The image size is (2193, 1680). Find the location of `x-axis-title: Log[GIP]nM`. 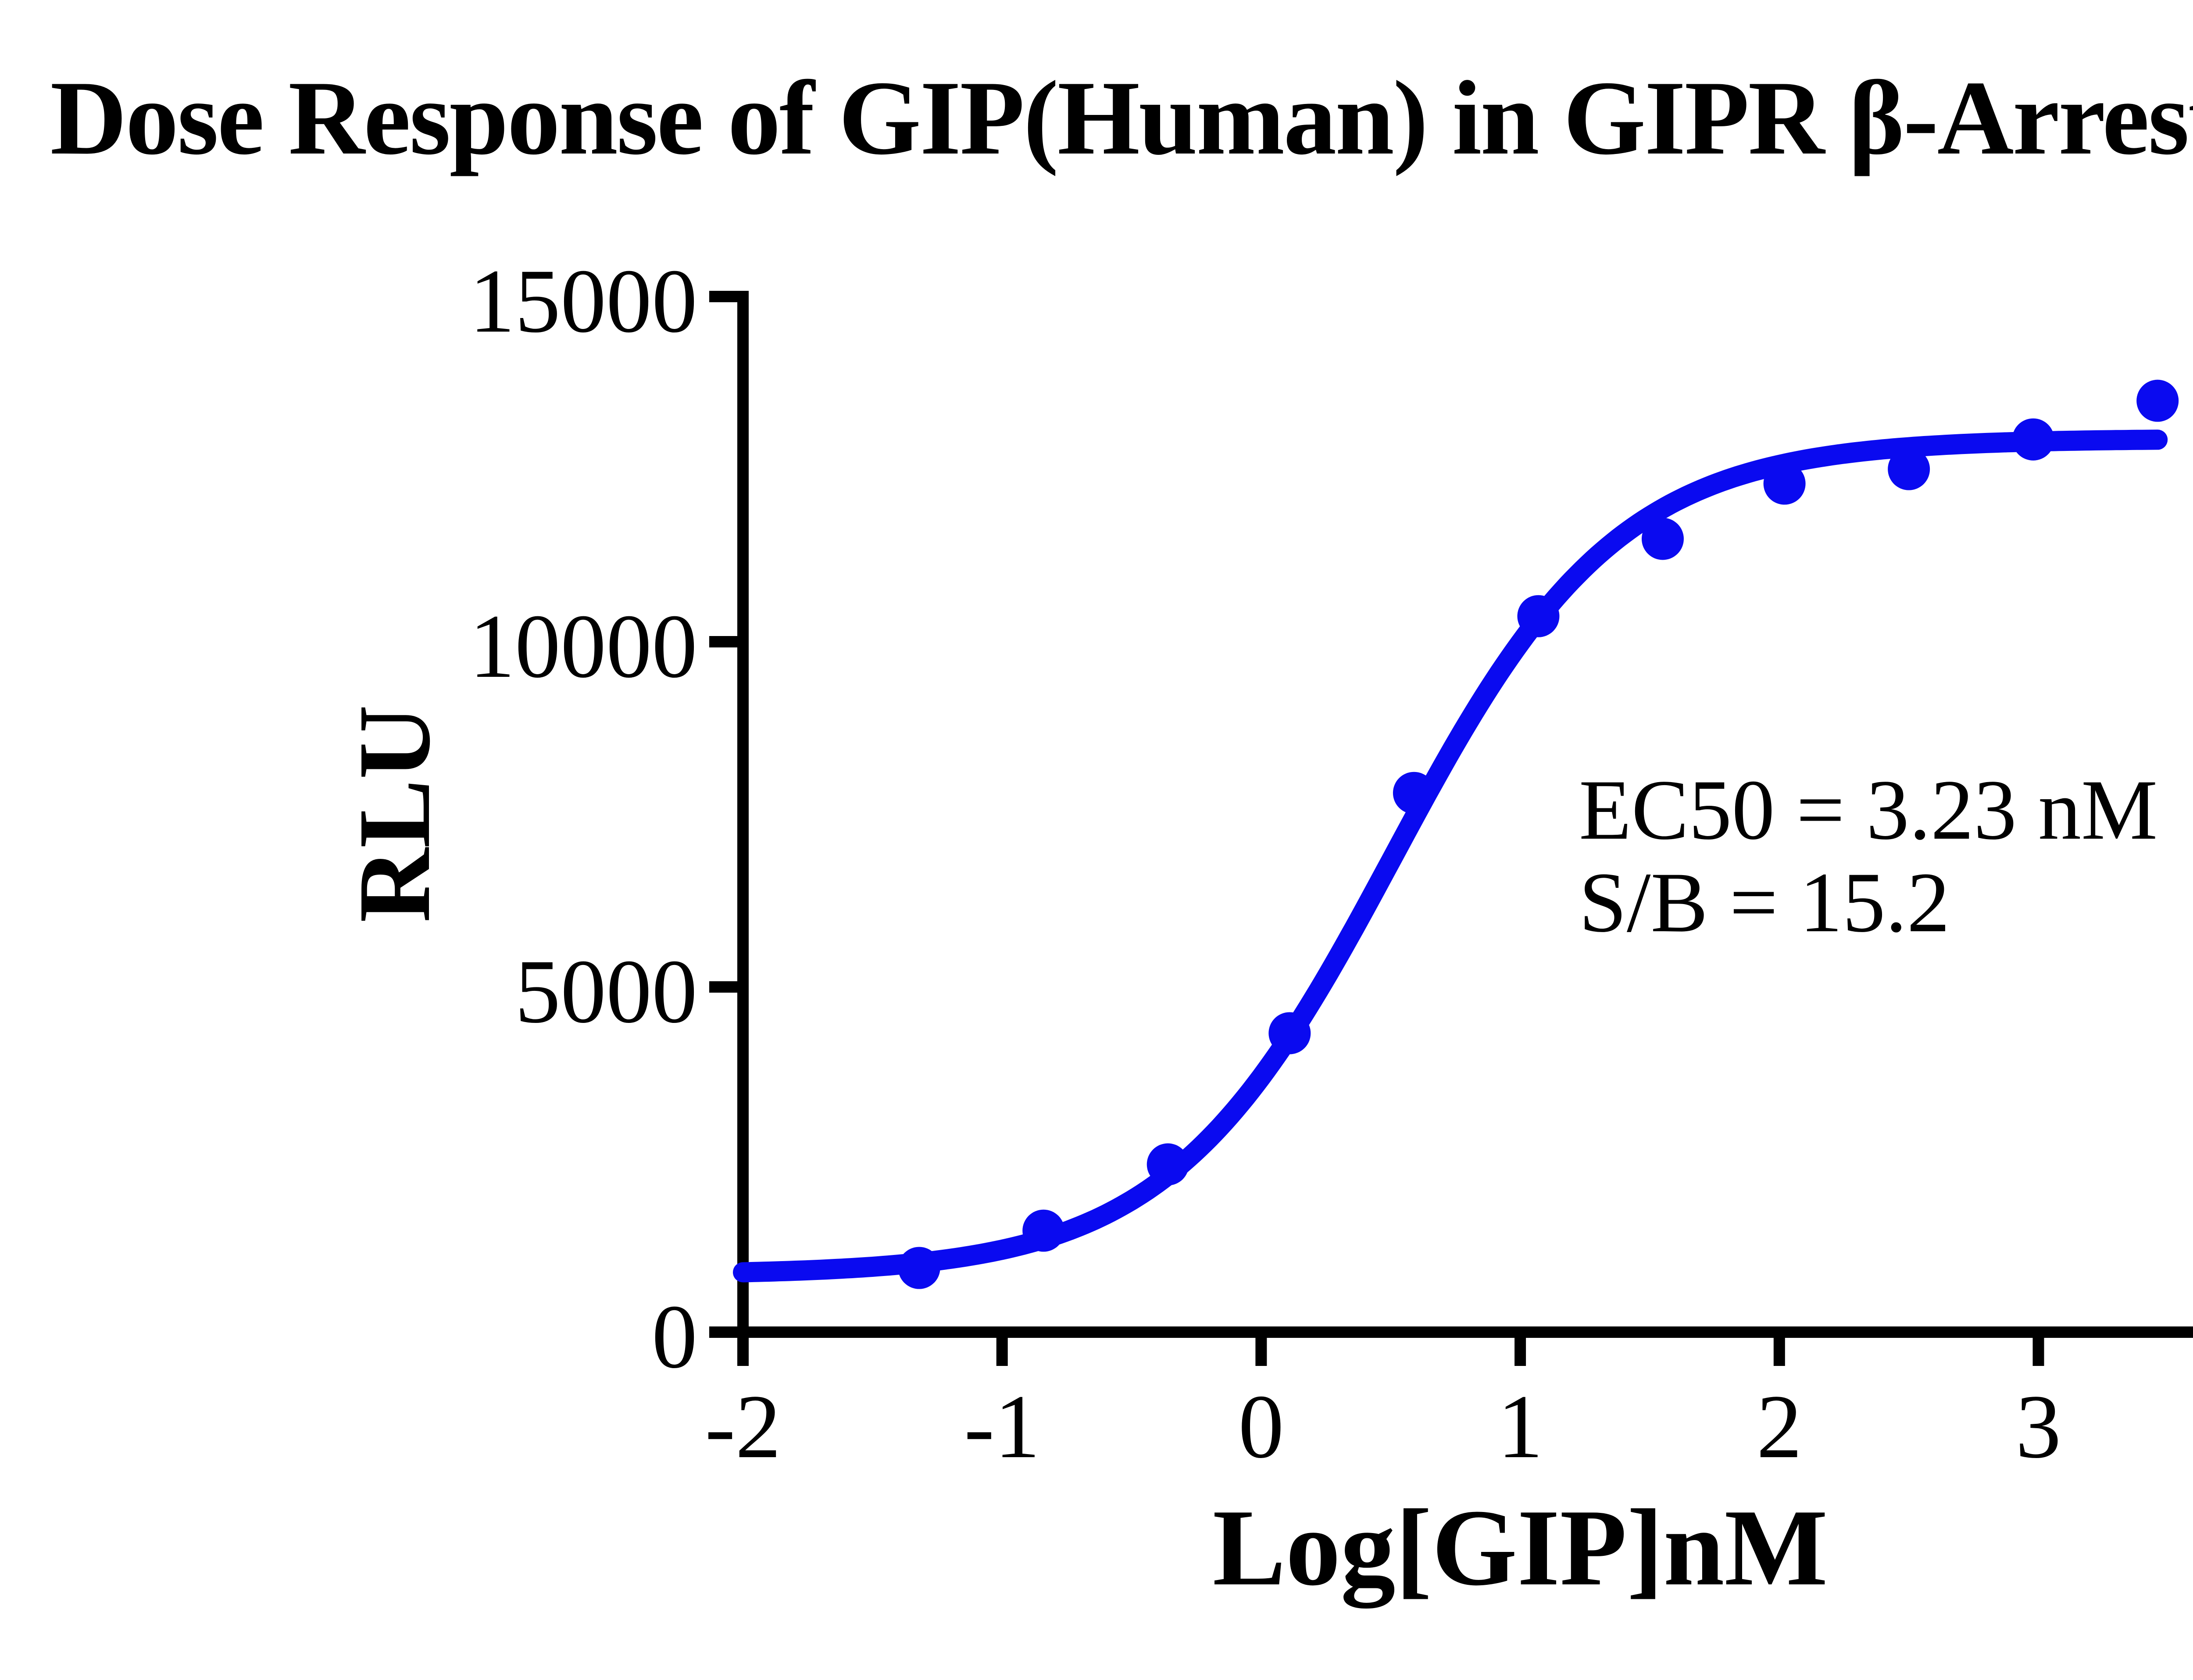

x-axis-title: Log[GIP]nM is located at coordinates (1521, 1548).